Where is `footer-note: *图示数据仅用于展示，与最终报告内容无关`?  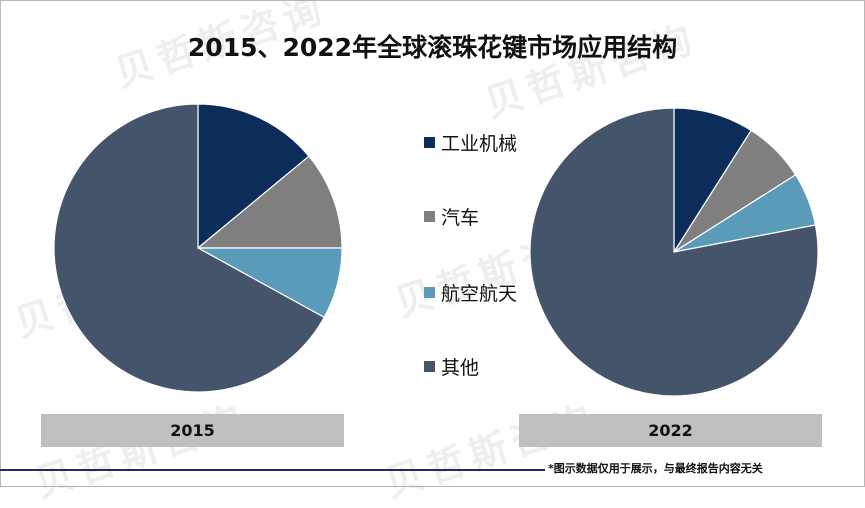 footer-note: *图示数据仅用于展示，与最终报告内容无关 is located at coordinates (655, 468).